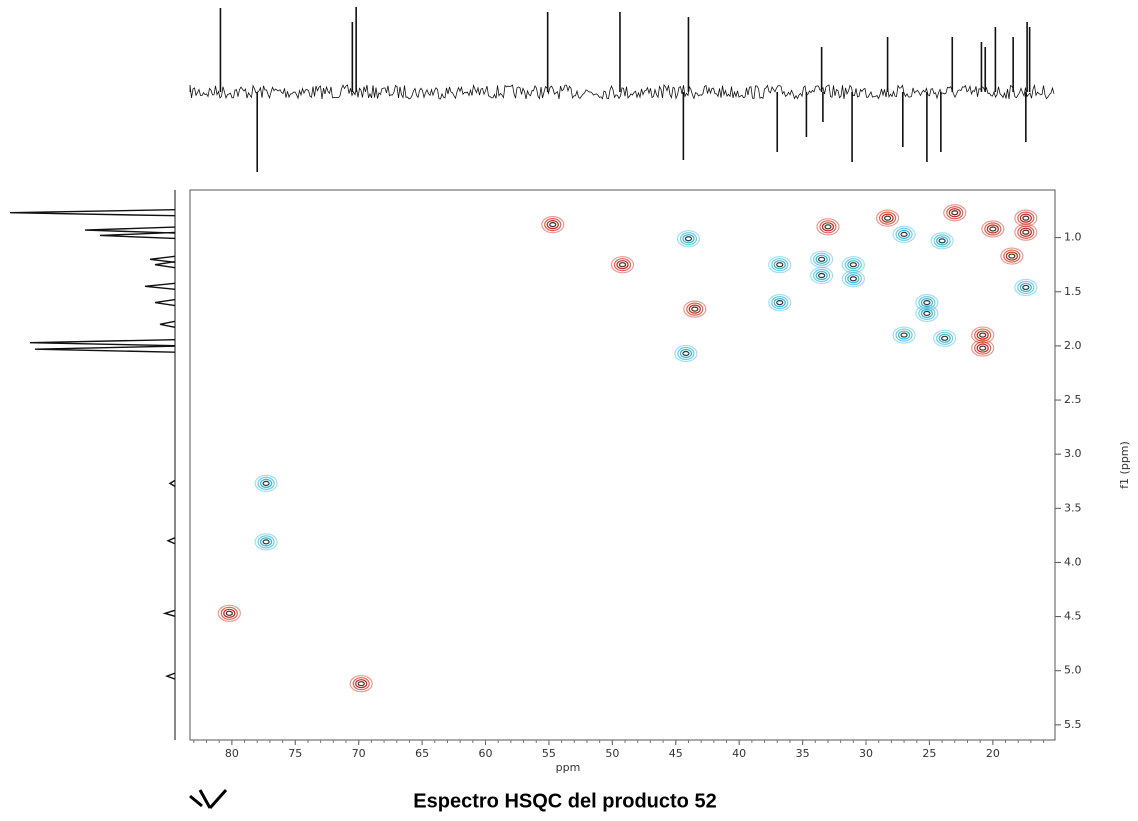  I want to click on y-tick-label: 5.5, so click(1073, 724).